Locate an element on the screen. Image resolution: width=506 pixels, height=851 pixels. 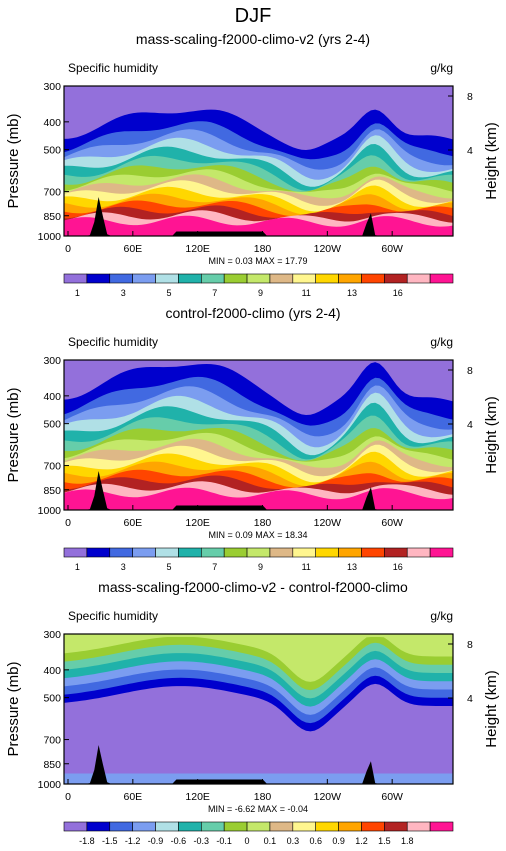
min-max-label: MIN = -6.62 MAX = -0.04 is located at coordinates (258, 809).